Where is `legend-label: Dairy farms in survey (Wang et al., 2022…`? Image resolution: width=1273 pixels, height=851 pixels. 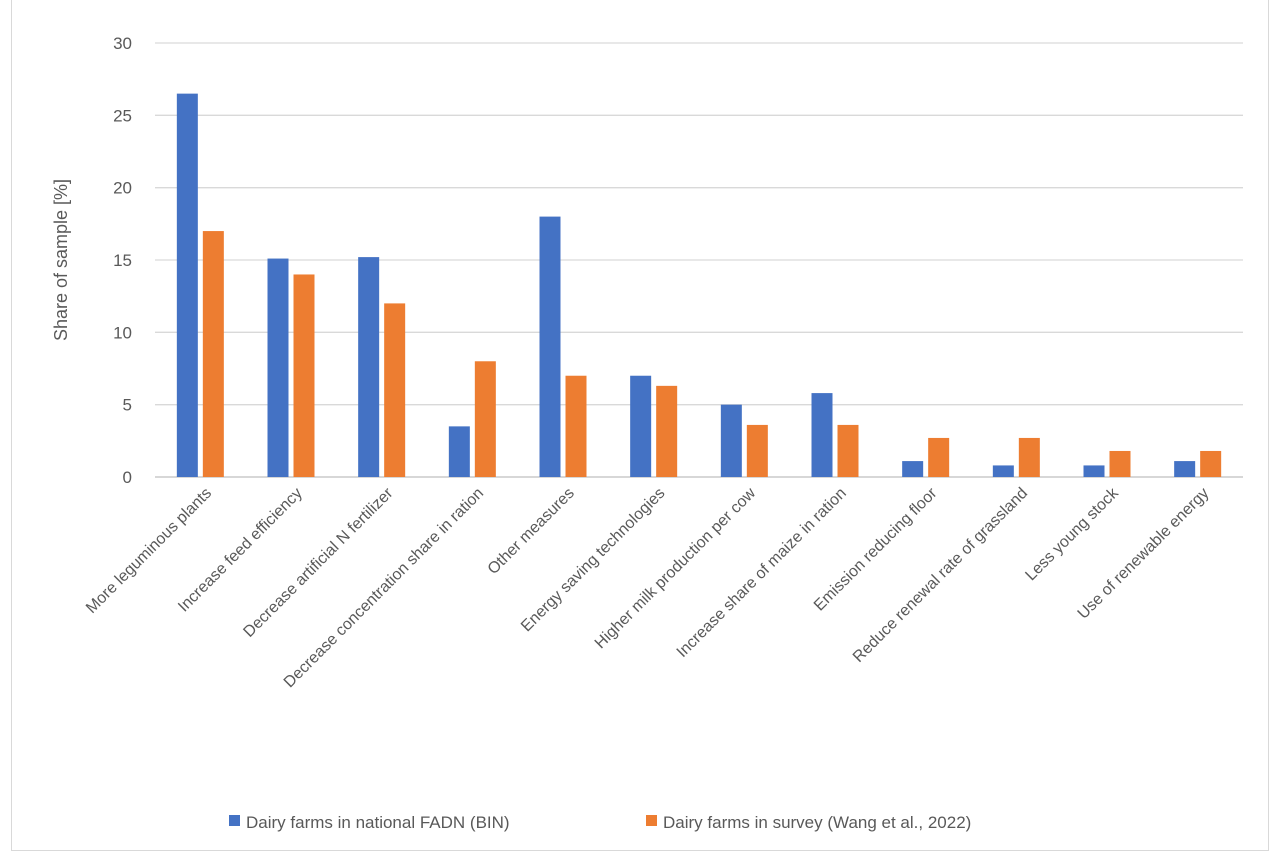
legend-label: Dairy farms in survey (Wang et al., 2022… is located at coordinates (817, 822).